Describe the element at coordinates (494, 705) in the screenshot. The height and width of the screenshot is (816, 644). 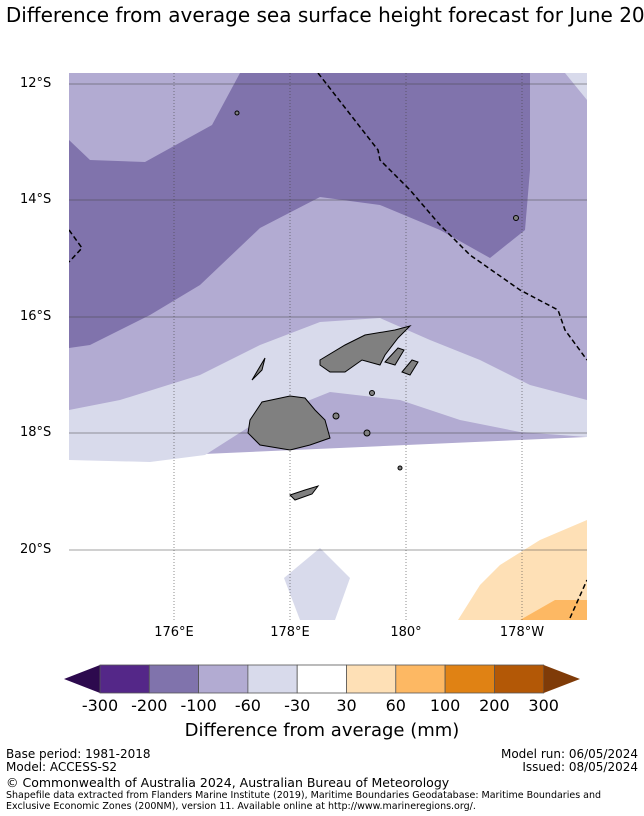
I see `colorbar-tick-label: 200` at that location.